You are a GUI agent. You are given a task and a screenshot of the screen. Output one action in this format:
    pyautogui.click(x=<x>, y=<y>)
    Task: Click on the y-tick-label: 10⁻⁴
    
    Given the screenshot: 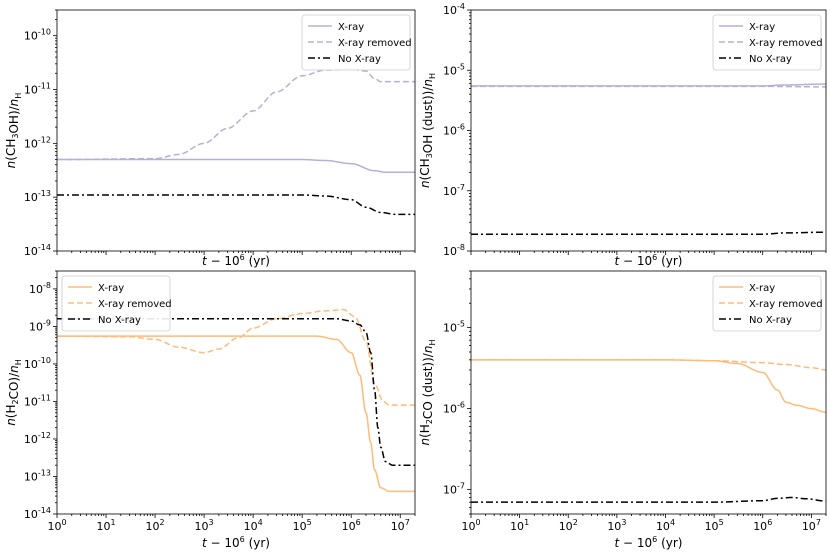 What is the action you would take?
    pyautogui.click(x=454, y=9)
    